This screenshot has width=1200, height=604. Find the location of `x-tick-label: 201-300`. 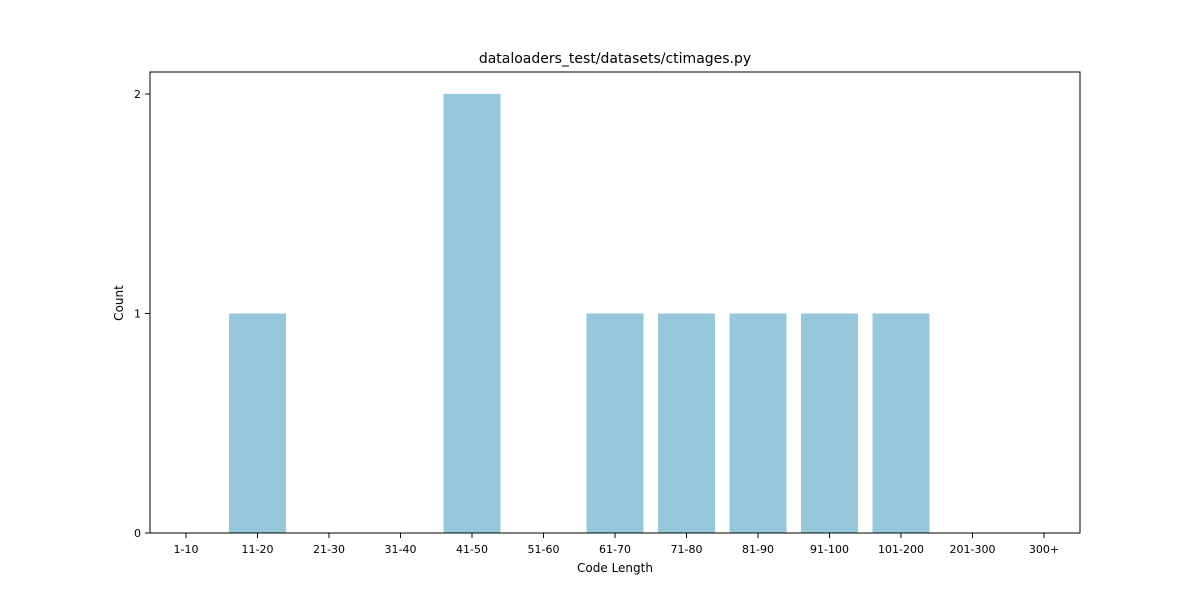

x-tick-label: 201-300 is located at coordinates (973, 549).